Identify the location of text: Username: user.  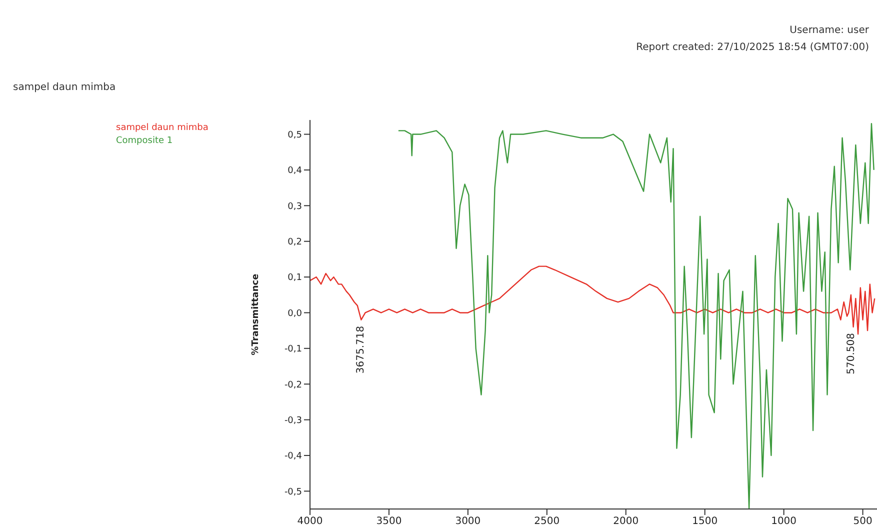
(828, 31).